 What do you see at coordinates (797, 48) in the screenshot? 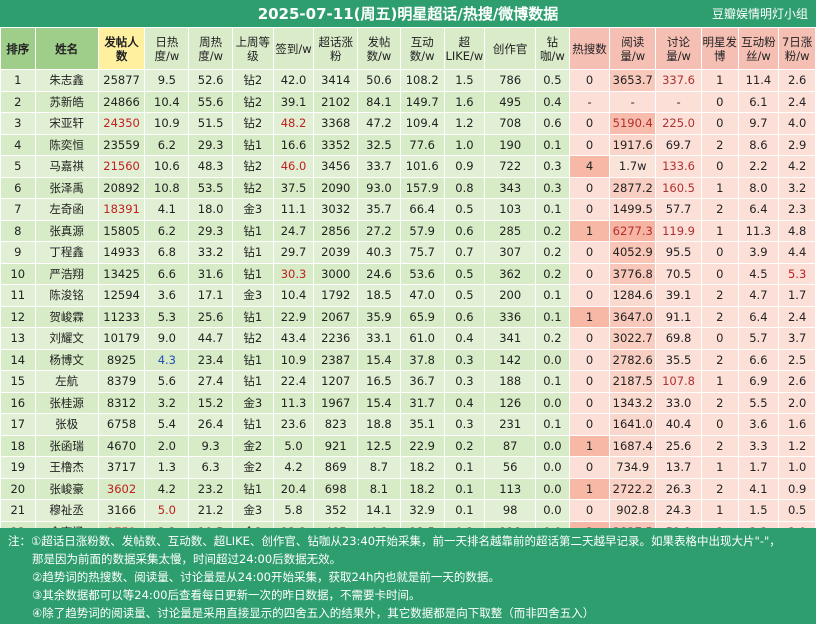
I see `col-header: 7日涨粉/w` at bounding box center [797, 48].